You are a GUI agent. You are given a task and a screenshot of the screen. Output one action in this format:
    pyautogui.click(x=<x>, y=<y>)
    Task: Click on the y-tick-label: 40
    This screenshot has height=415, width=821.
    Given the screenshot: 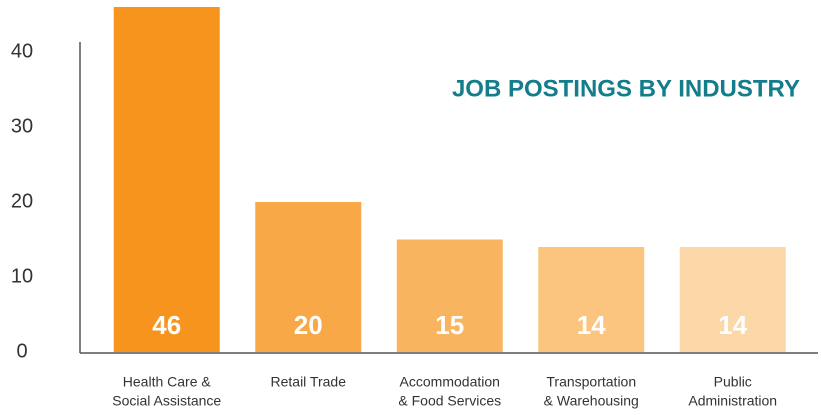 What is the action you would take?
    pyautogui.click(x=22, y=51)
    